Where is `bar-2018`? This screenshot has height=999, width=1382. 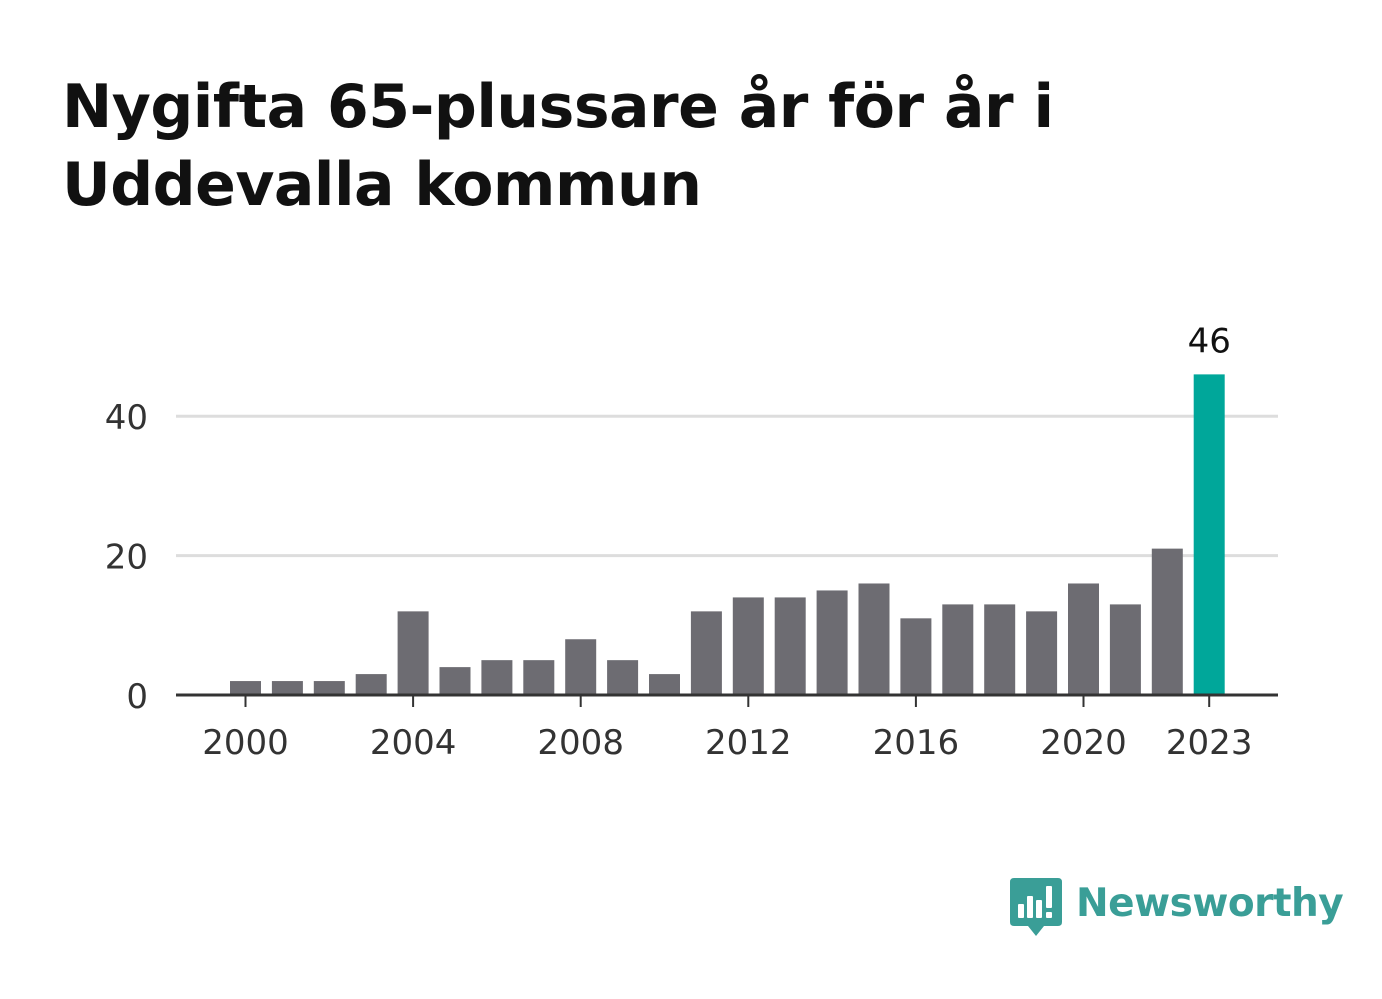
bar-2018 is located at coordinates (1000, 649).